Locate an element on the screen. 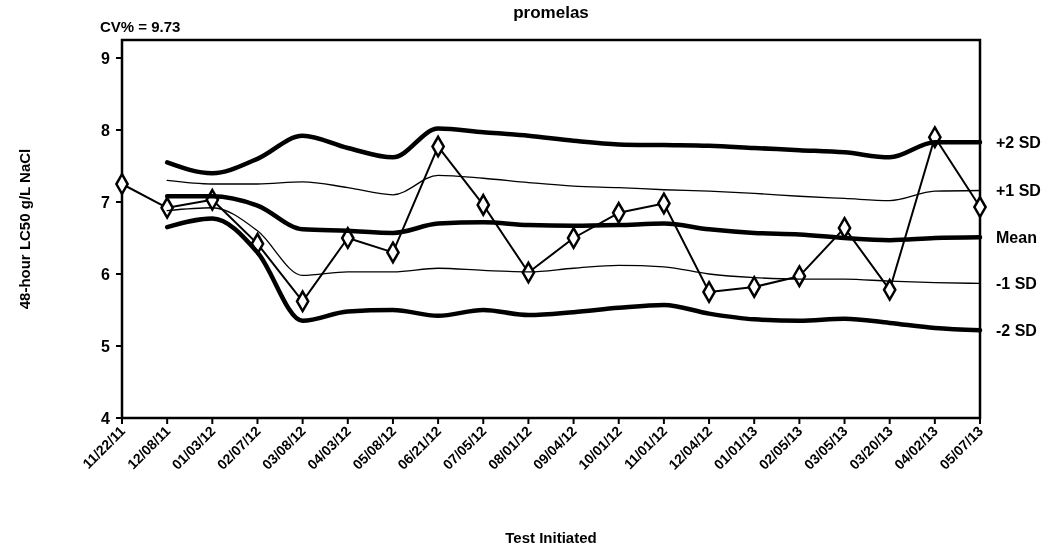 This screenshot has width=1056, height=551. y-tick-label: 8 is located at coordinates (106, 130).